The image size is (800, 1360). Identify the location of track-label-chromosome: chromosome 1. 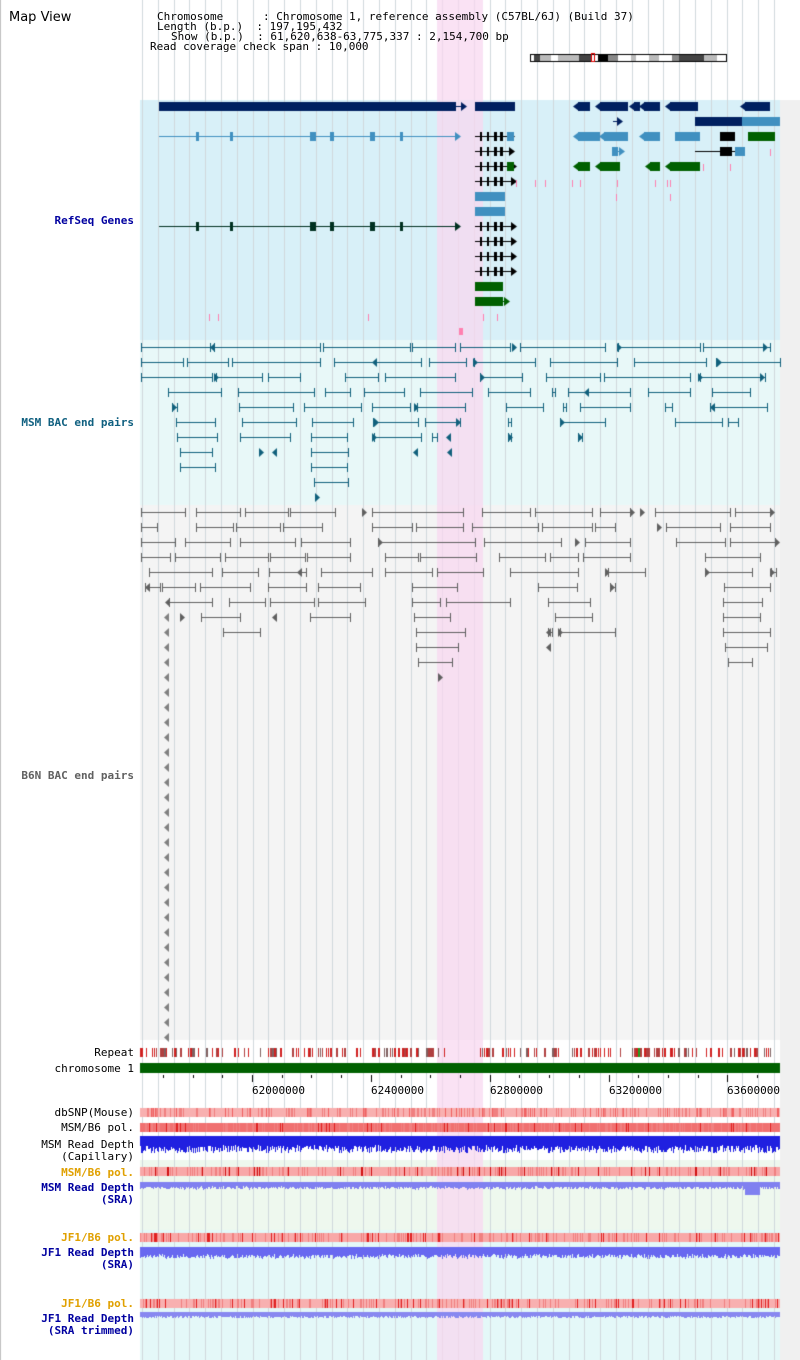
(94, 1068).